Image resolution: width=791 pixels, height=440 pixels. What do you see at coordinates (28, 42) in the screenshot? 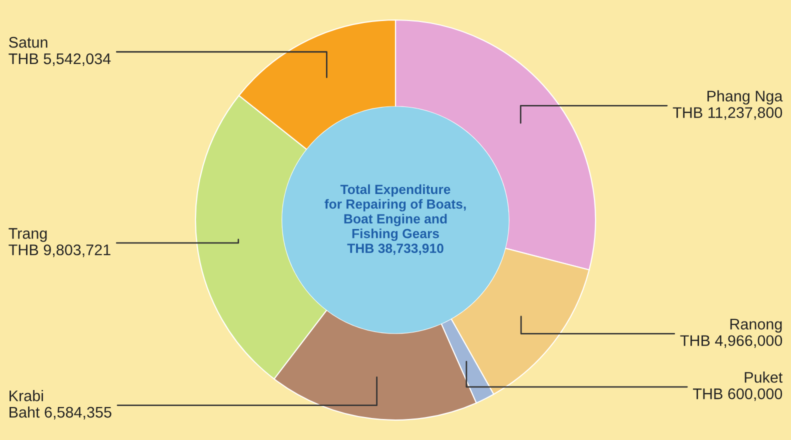
I see `slice-label: Satun` at bounding box center [28, 42].